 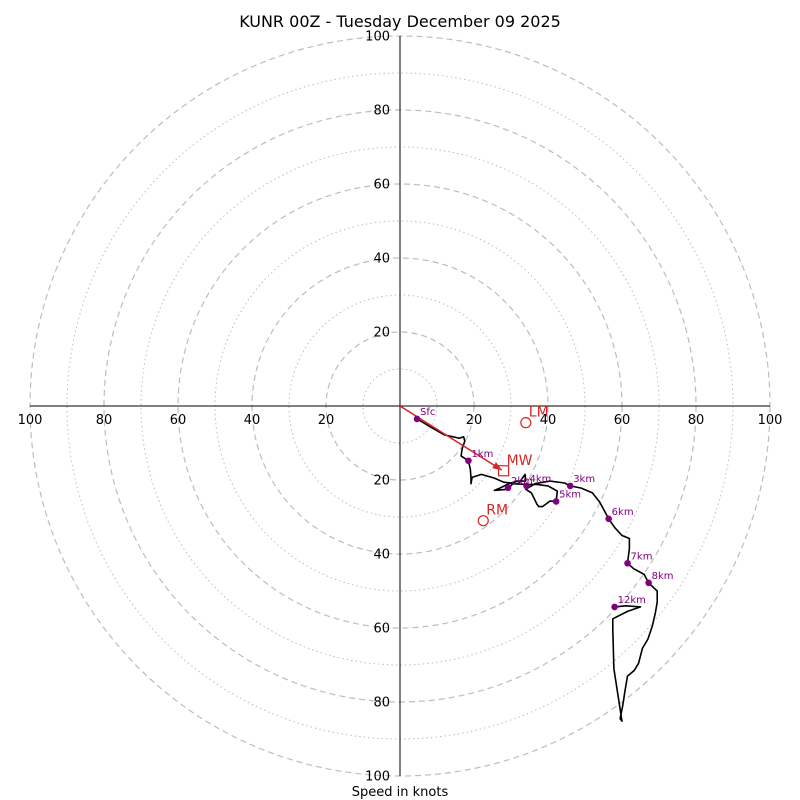 I want to click on x-tick-neg-60: 60, so click(x=178, y=420).